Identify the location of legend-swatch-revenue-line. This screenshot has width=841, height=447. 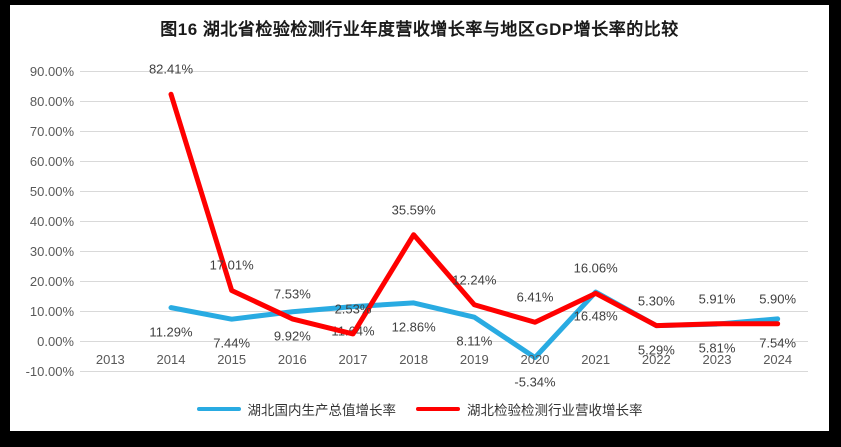
(438, 409).